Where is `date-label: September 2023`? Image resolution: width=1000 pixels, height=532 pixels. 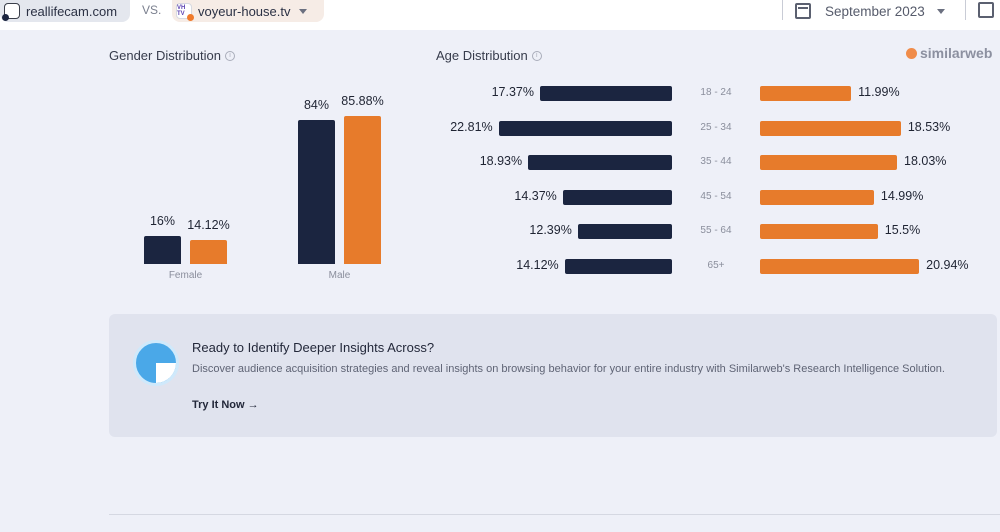 date-label: September 2023 is located at coordinates (875, 11).